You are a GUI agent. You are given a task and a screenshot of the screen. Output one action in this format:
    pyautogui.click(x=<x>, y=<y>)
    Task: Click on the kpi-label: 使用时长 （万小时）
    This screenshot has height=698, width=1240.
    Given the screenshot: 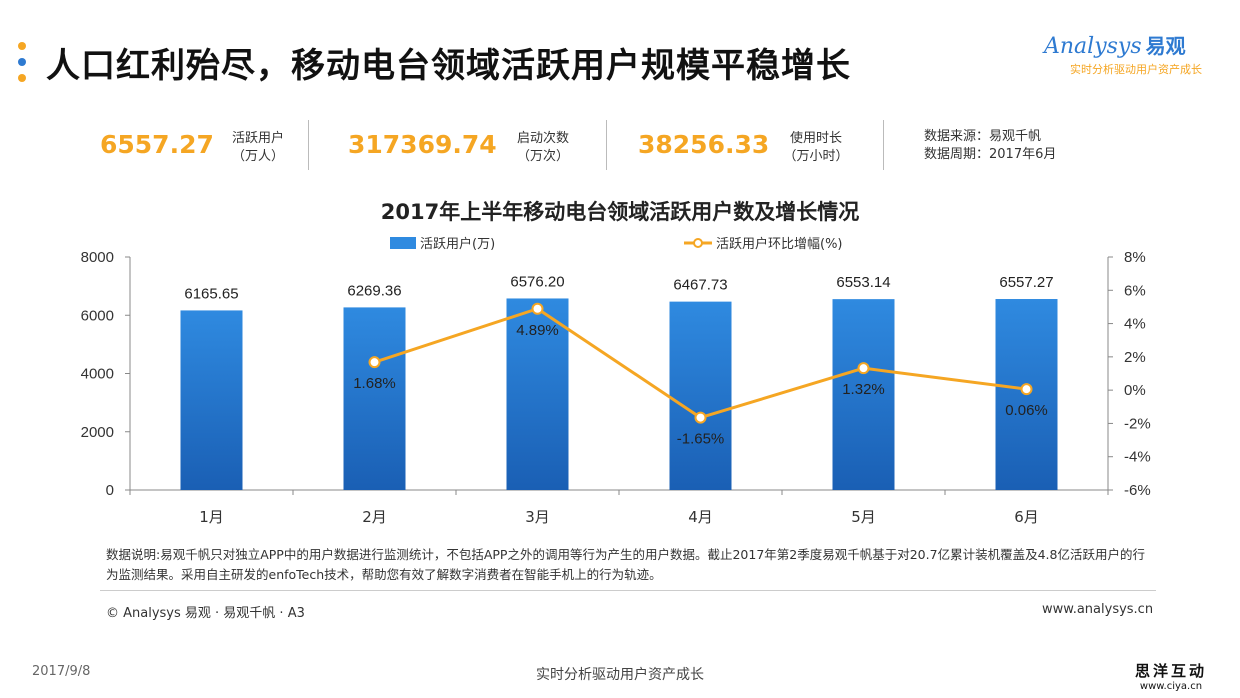 What is the action you would take?
    pyautogui.click(x=816, y=148)
    